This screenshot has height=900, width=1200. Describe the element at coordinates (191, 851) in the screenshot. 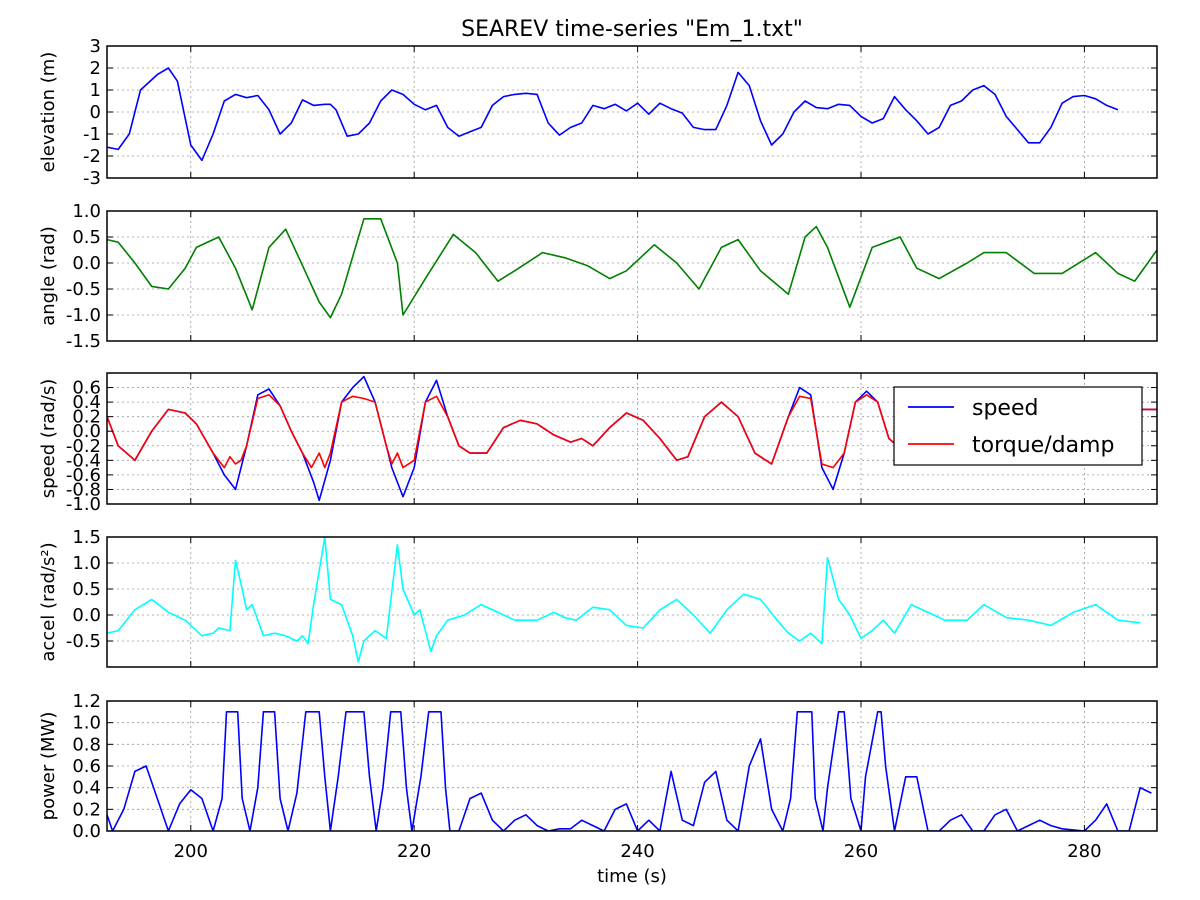

I see `x-tick-label: 200` at that location.